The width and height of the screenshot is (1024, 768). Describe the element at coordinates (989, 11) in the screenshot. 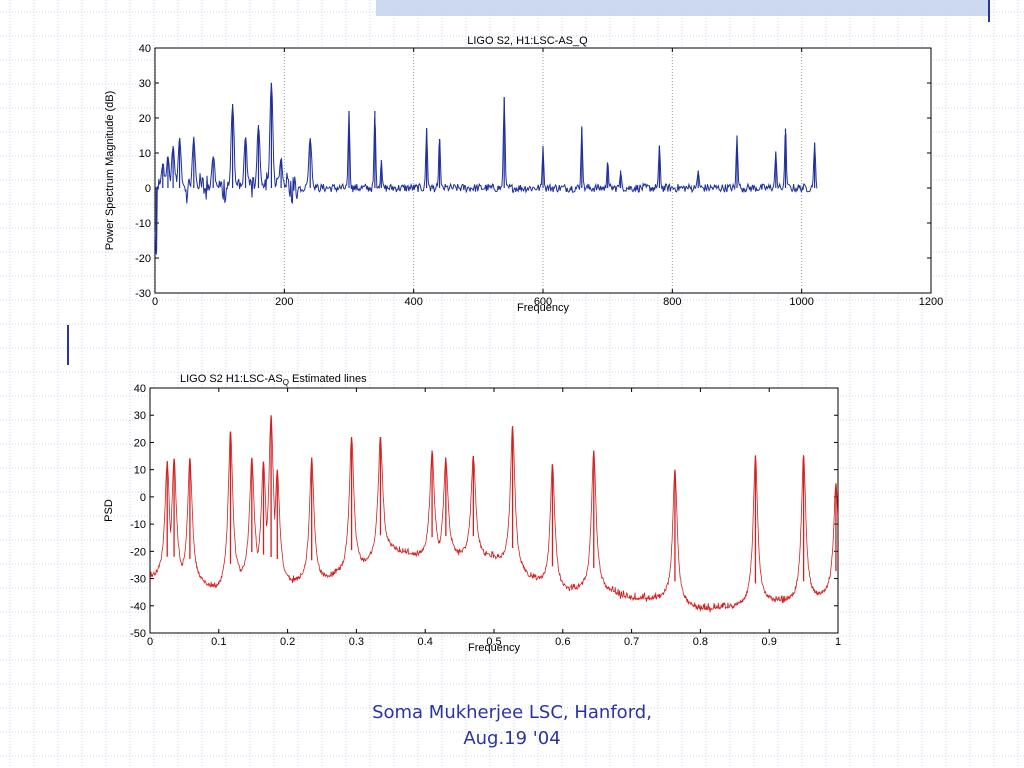

I see `header-accent-bar` at that location.